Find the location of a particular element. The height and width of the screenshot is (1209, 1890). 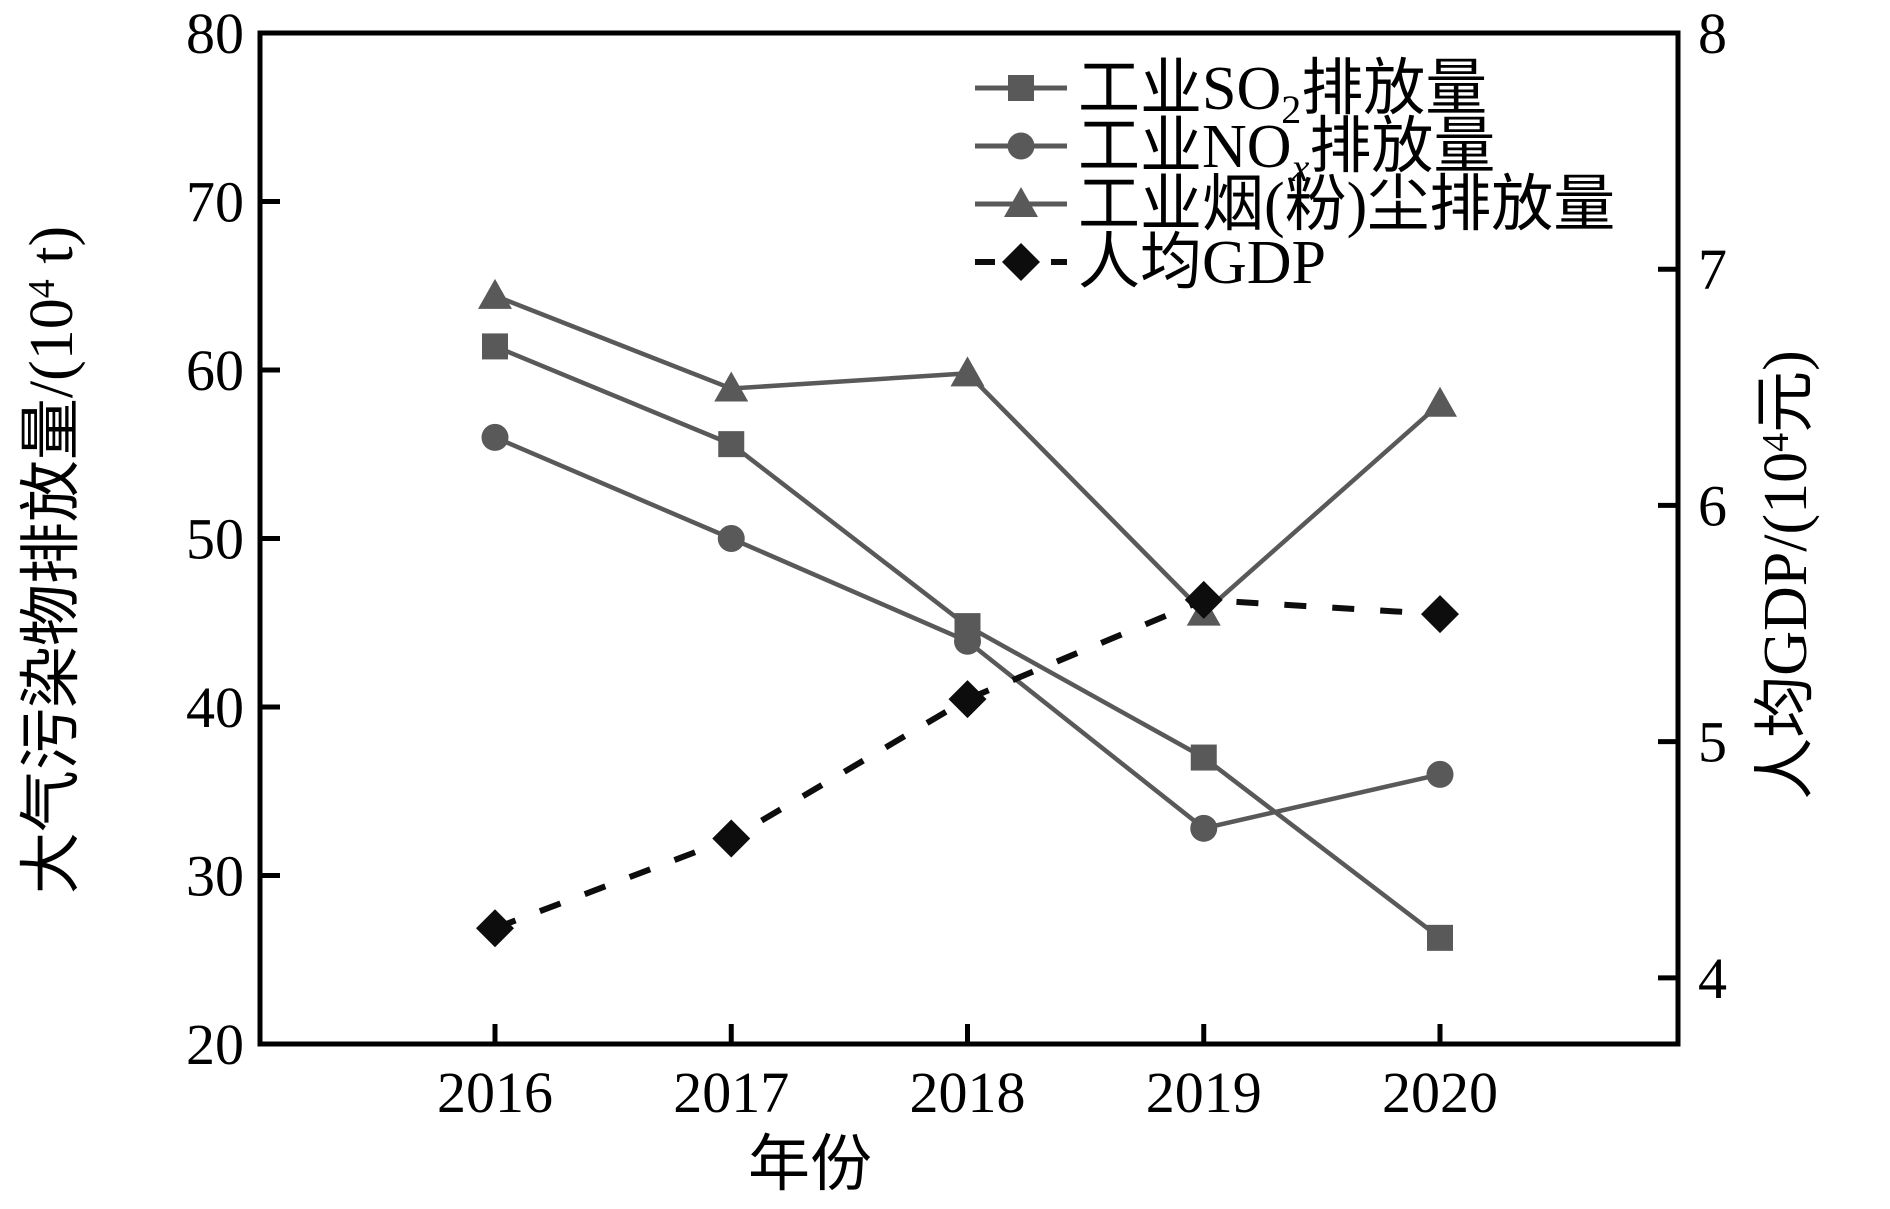

x-axis-tick-label: 2016 is located at coordinates (495, 1092).